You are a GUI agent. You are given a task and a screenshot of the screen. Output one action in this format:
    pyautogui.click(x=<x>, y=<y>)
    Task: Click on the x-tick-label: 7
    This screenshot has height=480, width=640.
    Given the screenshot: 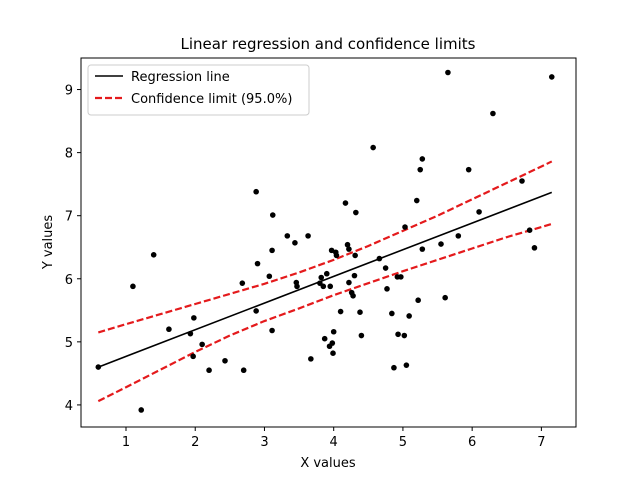 What is the action you would take?
    pyautogui.click(x=541, y=442)
    